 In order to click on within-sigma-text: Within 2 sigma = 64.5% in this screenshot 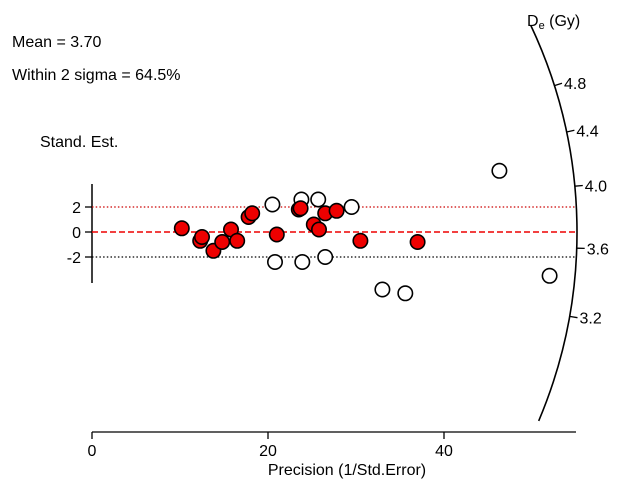, I will do `click(96, 75)`.